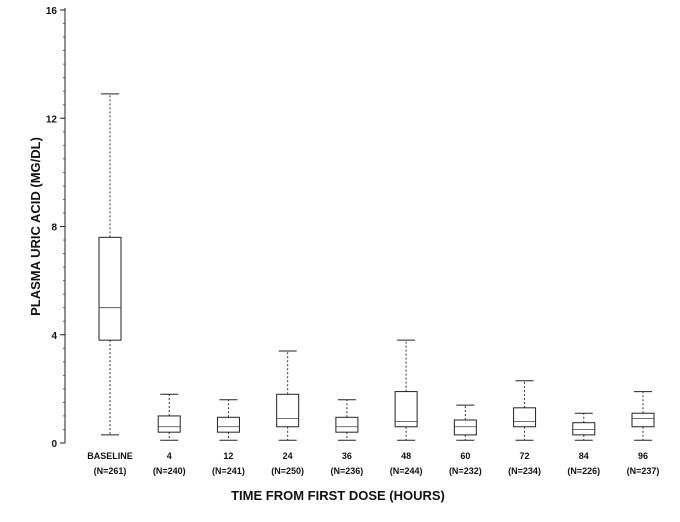  What do you see at coordinates (110, 456) in the screenshot?
I see `x-category-label: BASELINE` at bounding box center [110, 456].